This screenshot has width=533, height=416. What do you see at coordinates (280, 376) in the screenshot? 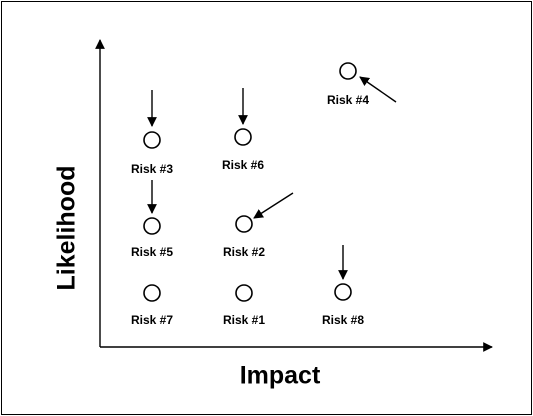
I see `x-axis-label: Impact` at bounding box center [280, 376].